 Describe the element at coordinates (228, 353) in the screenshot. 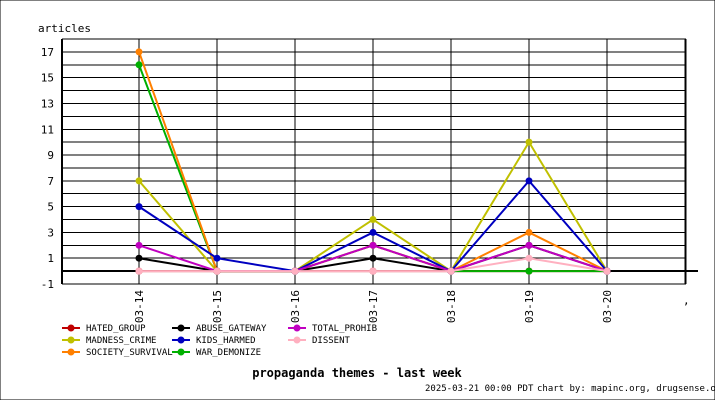

I see `legend-label: WAR_DEMONIZE` at that location.